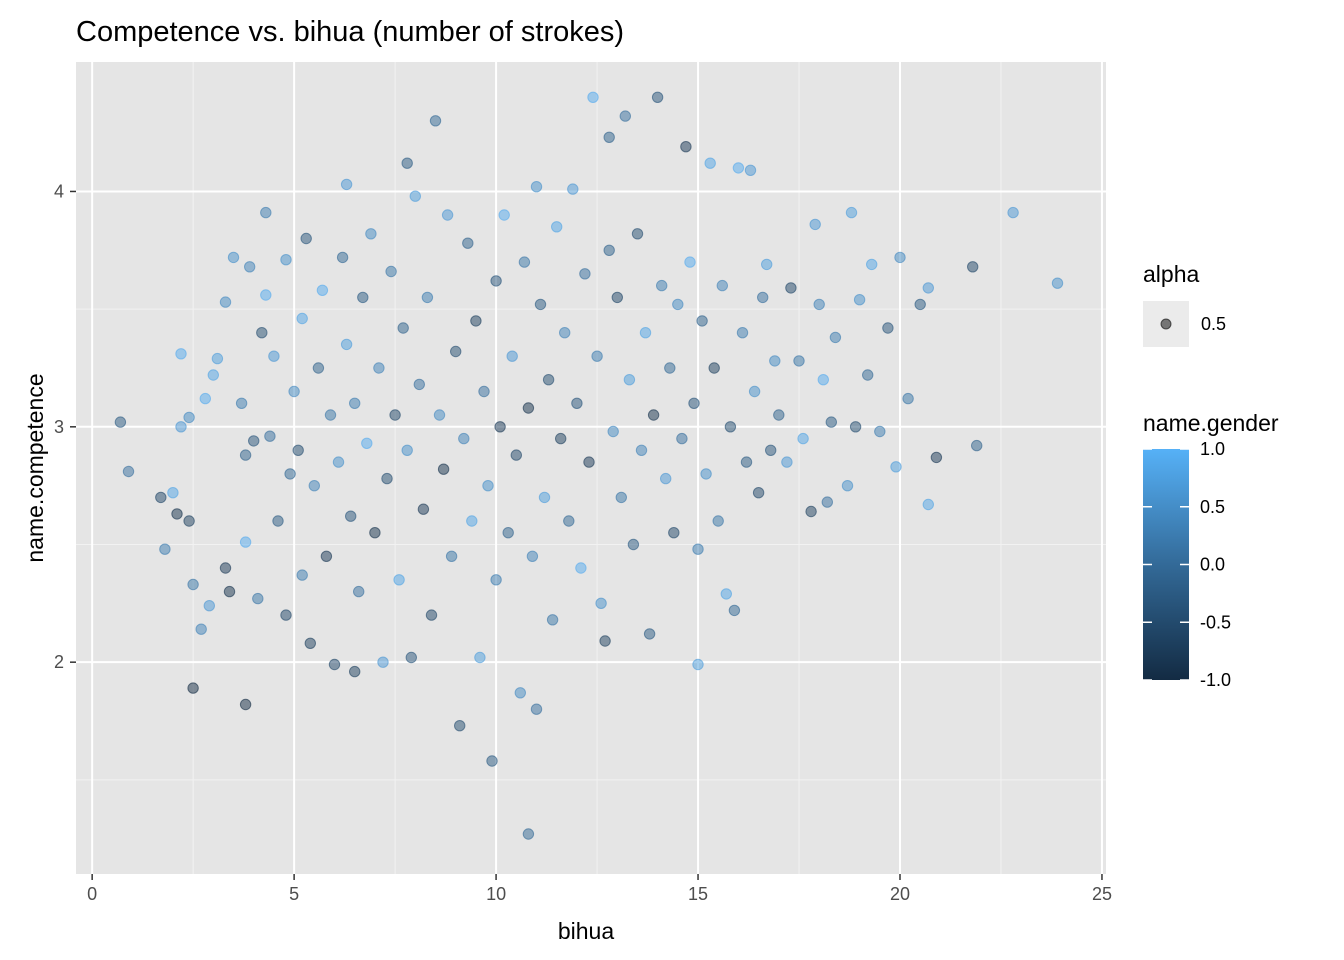  I want to click on colorbar-label: -1.0, so click(1215, 680).